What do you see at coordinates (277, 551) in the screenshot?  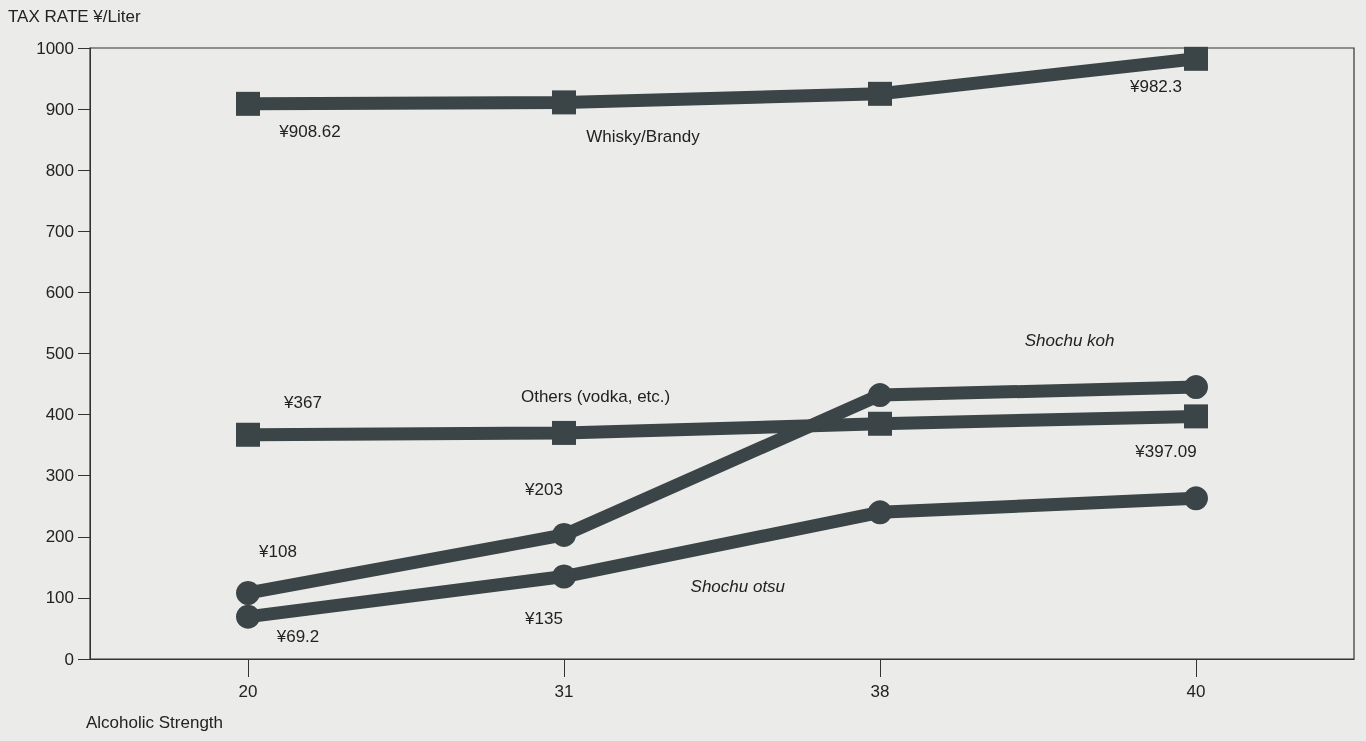 I see `data-label: ¥108` at bounding box center [277, 551].